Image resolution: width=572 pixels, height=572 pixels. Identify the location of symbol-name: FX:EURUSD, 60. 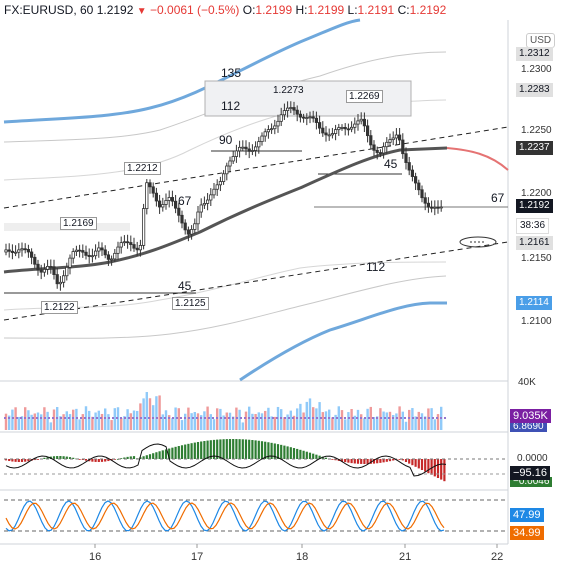
(49, 10).